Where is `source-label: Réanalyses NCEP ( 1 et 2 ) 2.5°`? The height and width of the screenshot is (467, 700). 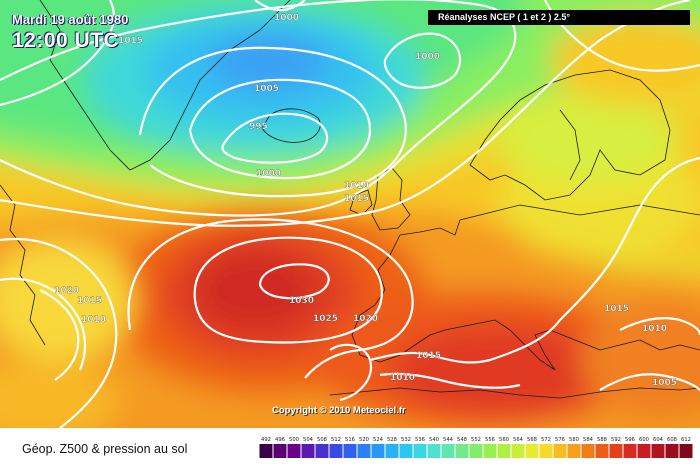
source-label: Réanalyses NCEP ( 1 et 2 ) 2.5° is located at coordinates (559, 17).